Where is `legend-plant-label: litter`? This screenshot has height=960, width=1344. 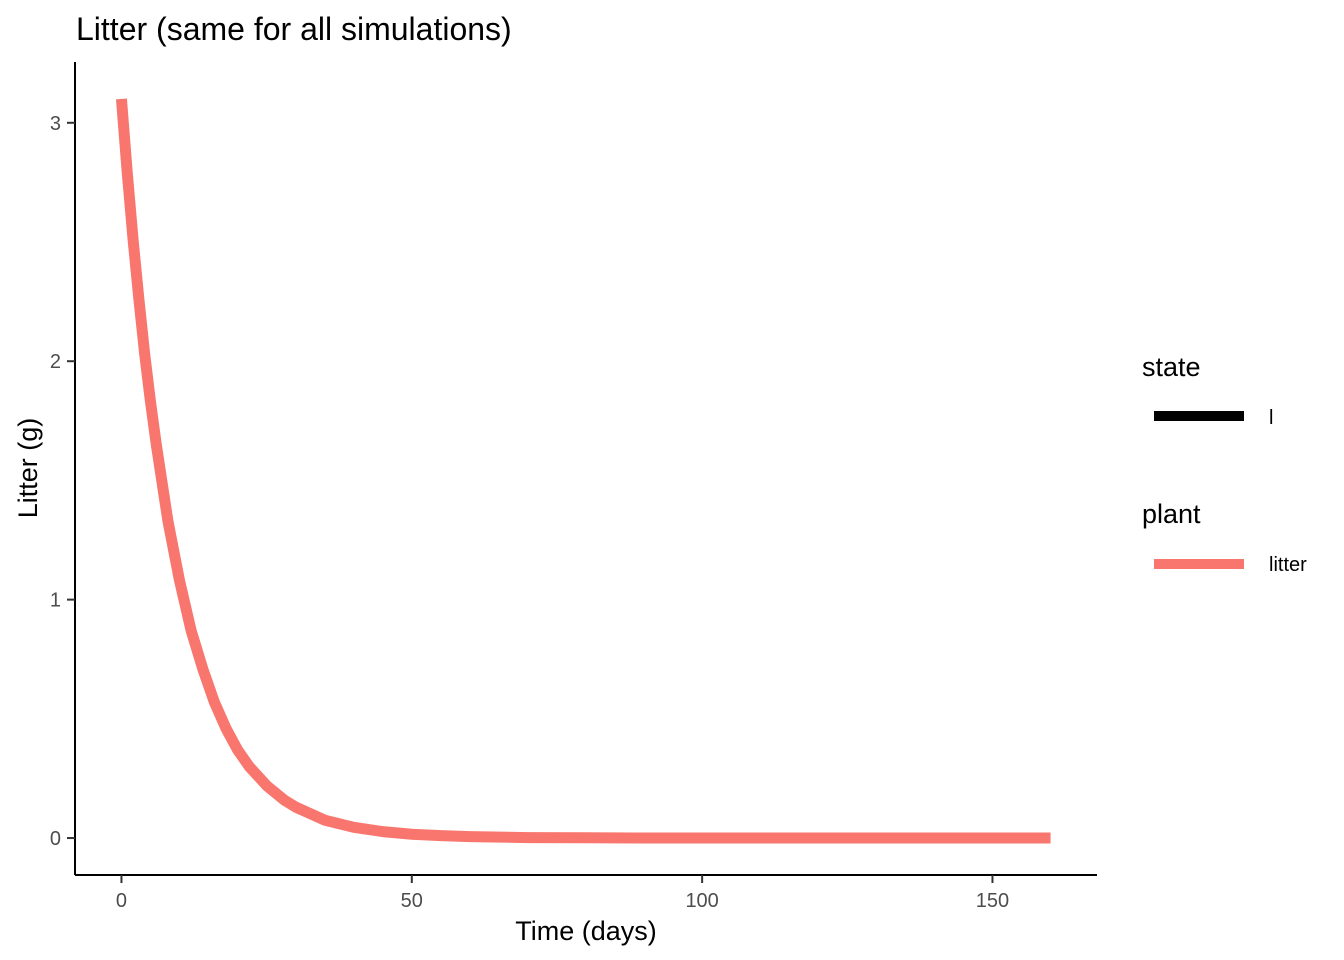 legend-plant-label: litter is located at coordinates (1288, 565).